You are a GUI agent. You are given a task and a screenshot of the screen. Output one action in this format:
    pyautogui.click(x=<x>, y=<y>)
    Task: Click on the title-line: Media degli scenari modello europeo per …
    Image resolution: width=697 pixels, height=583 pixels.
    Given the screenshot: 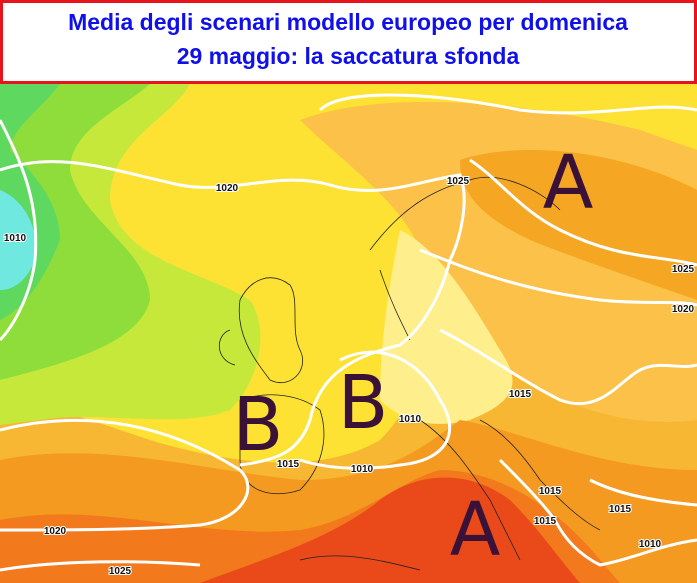 What is the action you would take?
    pyautogui.click(x=348, y=22)
    